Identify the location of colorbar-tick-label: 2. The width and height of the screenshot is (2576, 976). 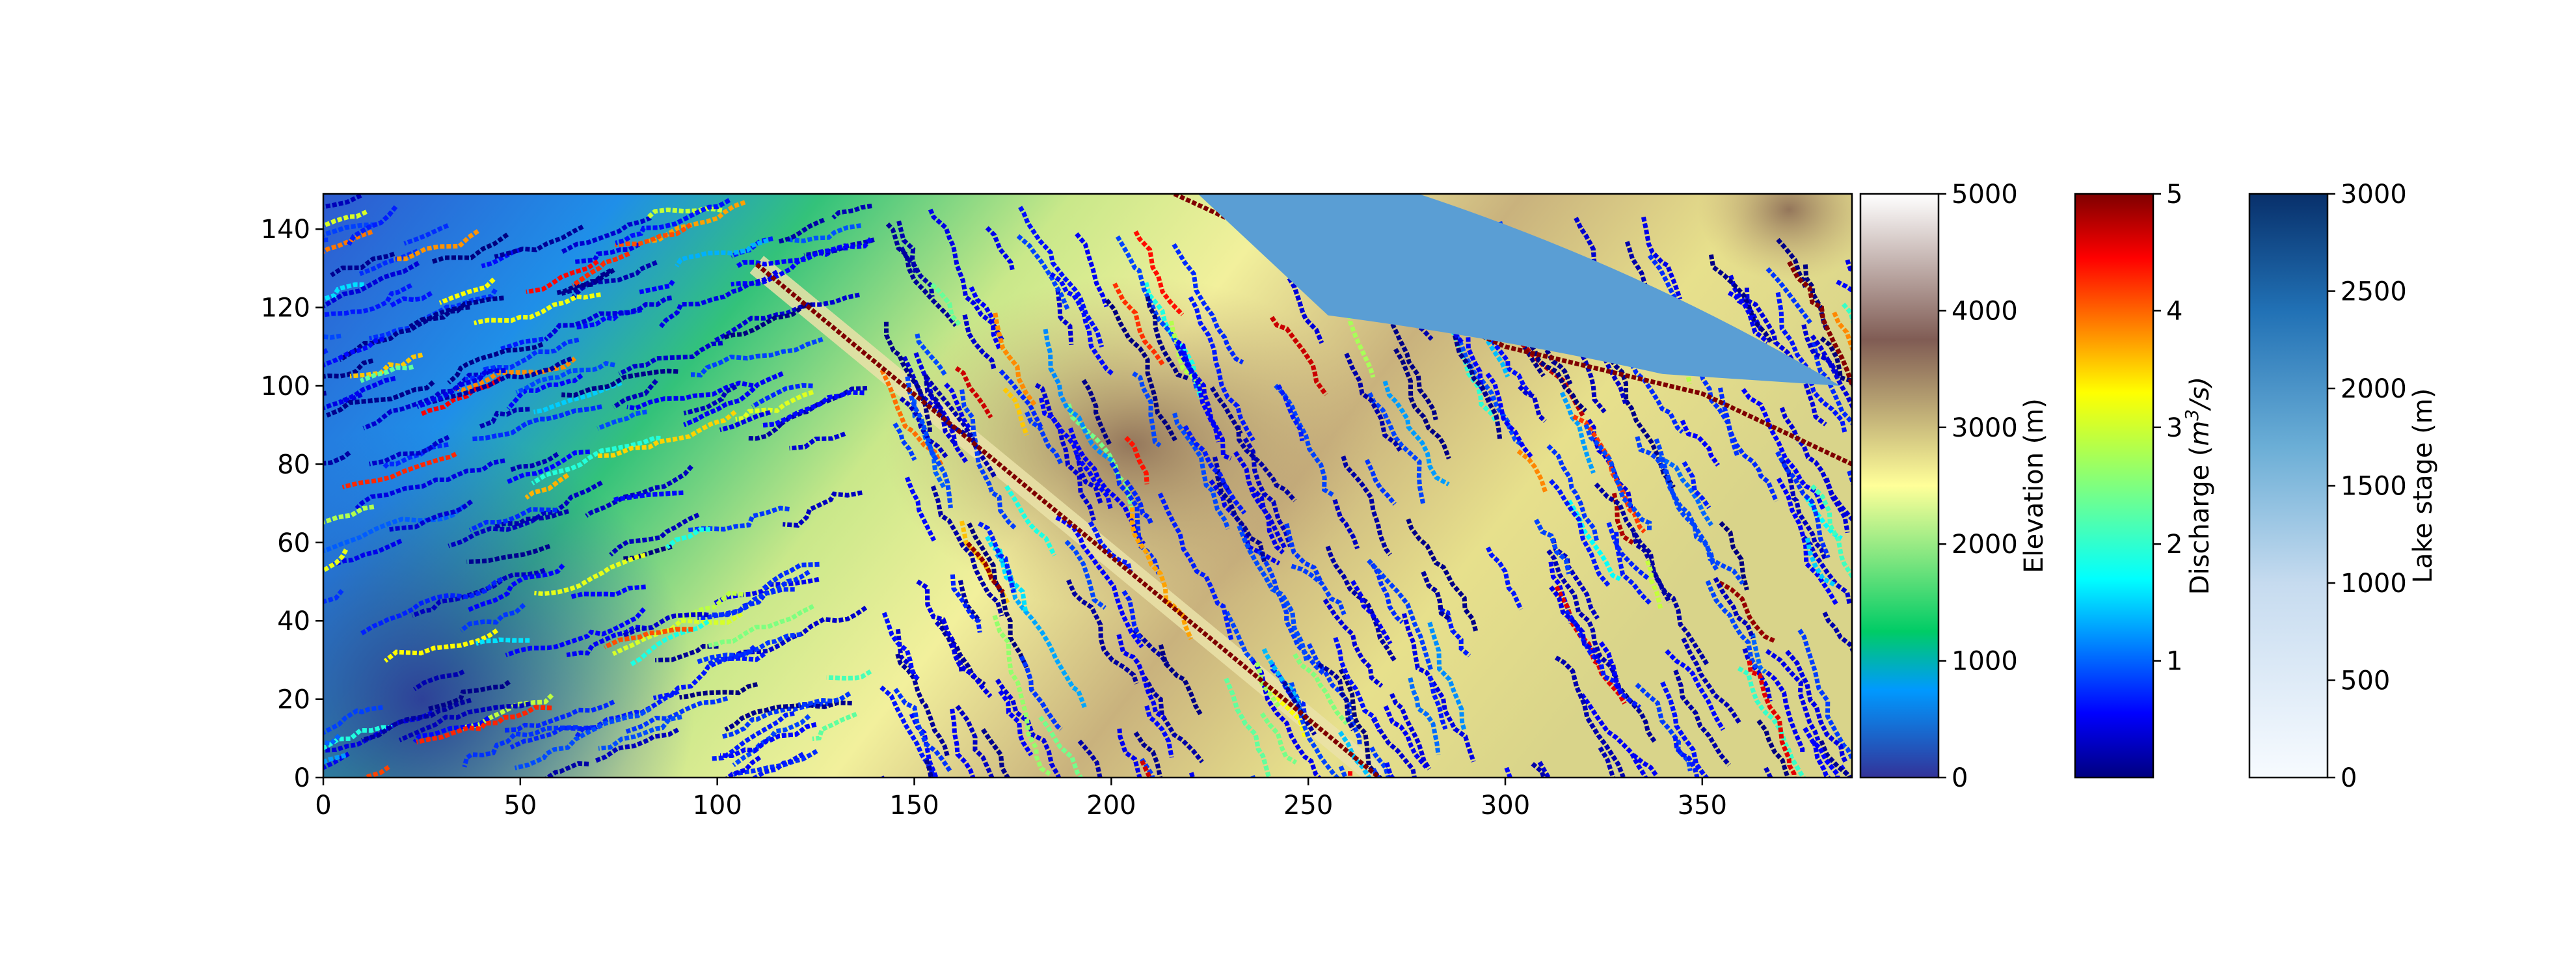
(2174, 545).